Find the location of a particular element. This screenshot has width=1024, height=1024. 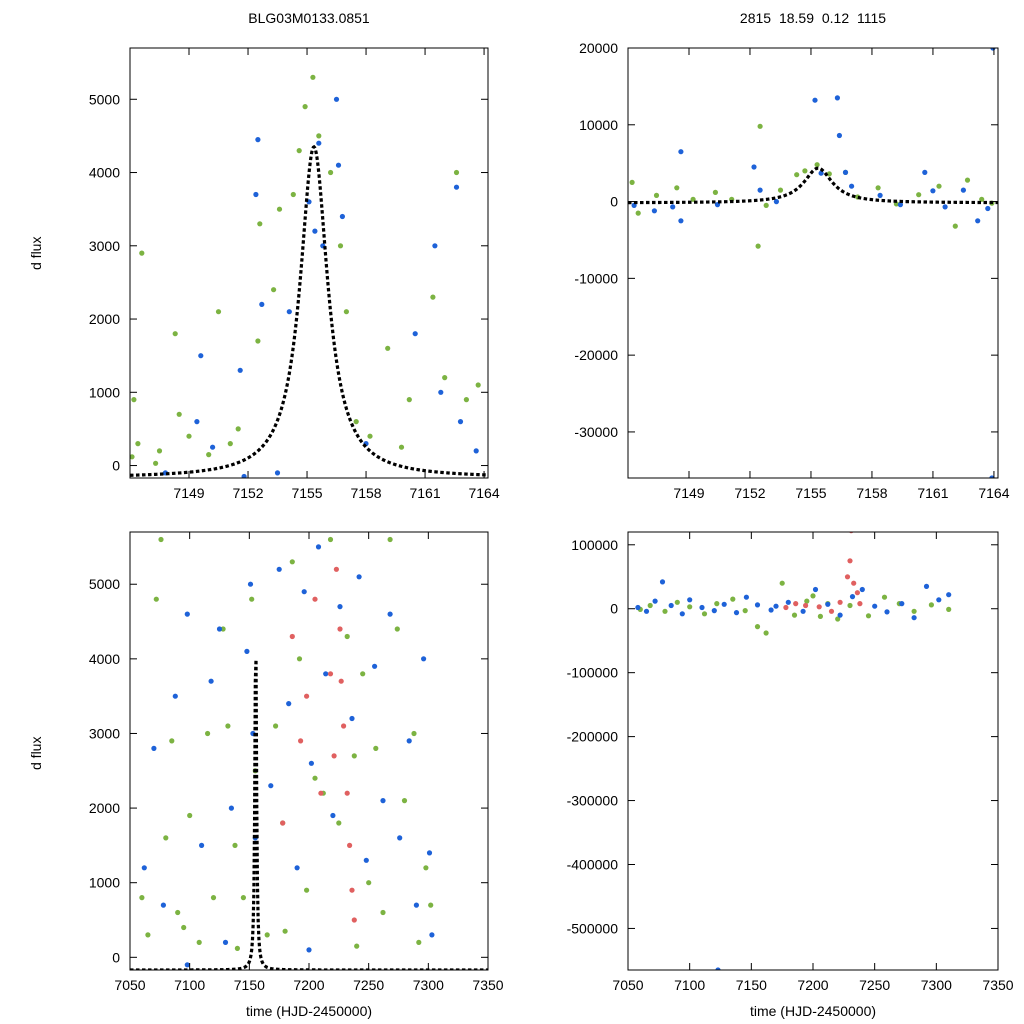

chart-title-right: 2815 18.59 0.12 1115 is located at coordinates (813, 18).